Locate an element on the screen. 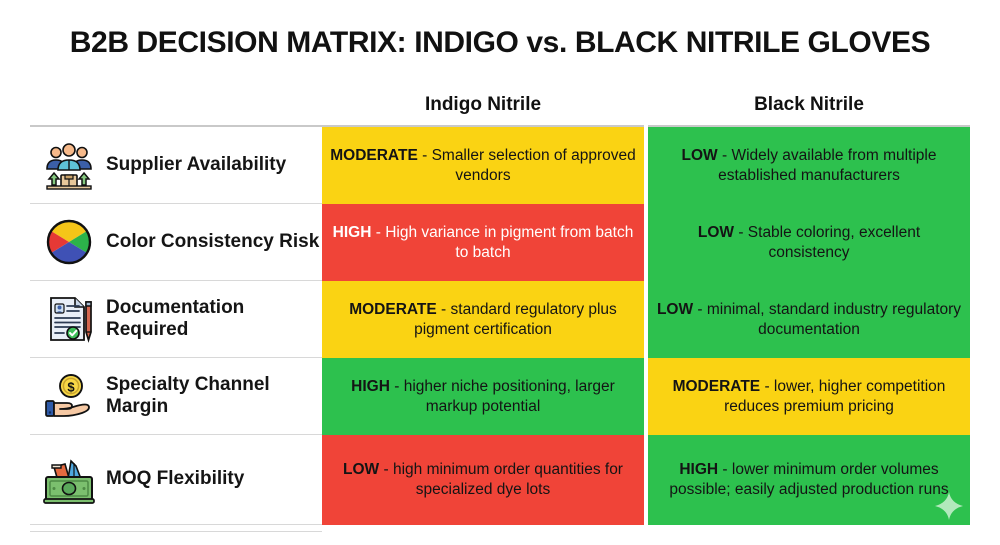 The height and width of the screenshot is (545, 1000). rating-detail: Stable coloring, excellent consistency is located at coordinates (834, 242).